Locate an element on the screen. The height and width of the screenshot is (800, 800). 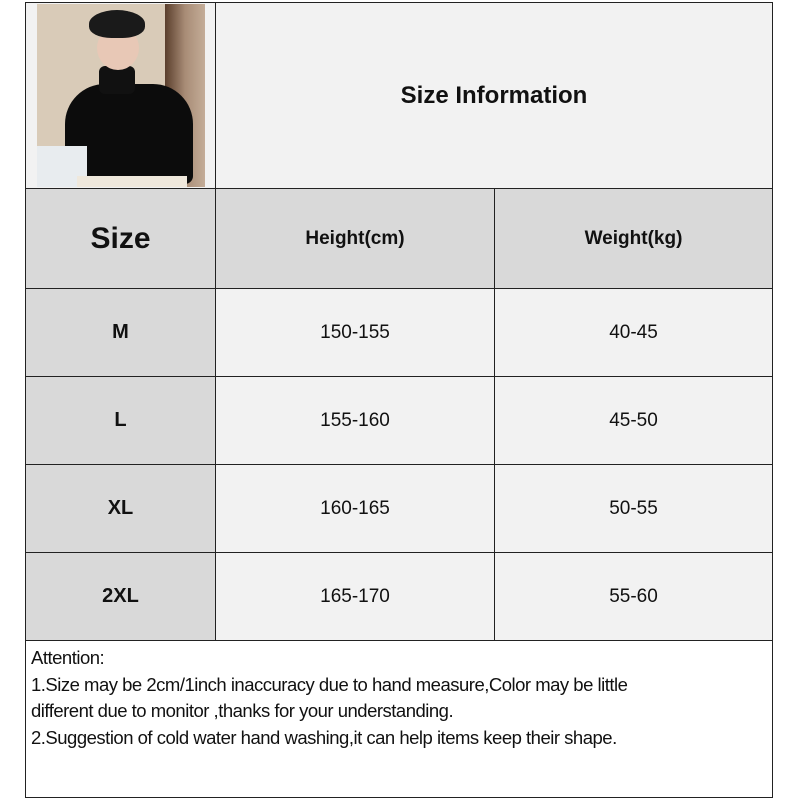
table-cell-weight: 50-55 is located at coordinates (633, 508).